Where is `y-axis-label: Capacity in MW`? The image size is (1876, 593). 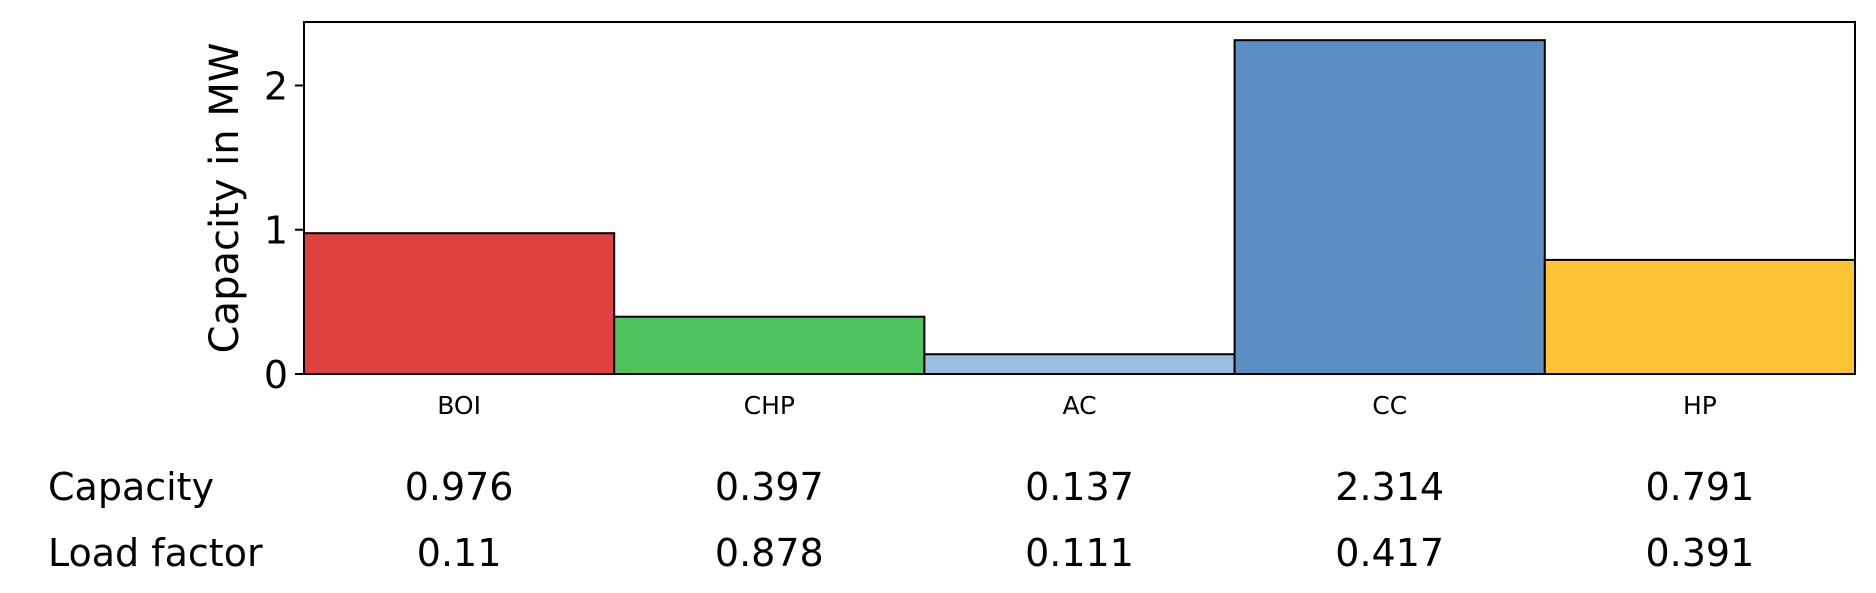 y-axis-label: Capacity in MW is located at coordinates (225, 198).